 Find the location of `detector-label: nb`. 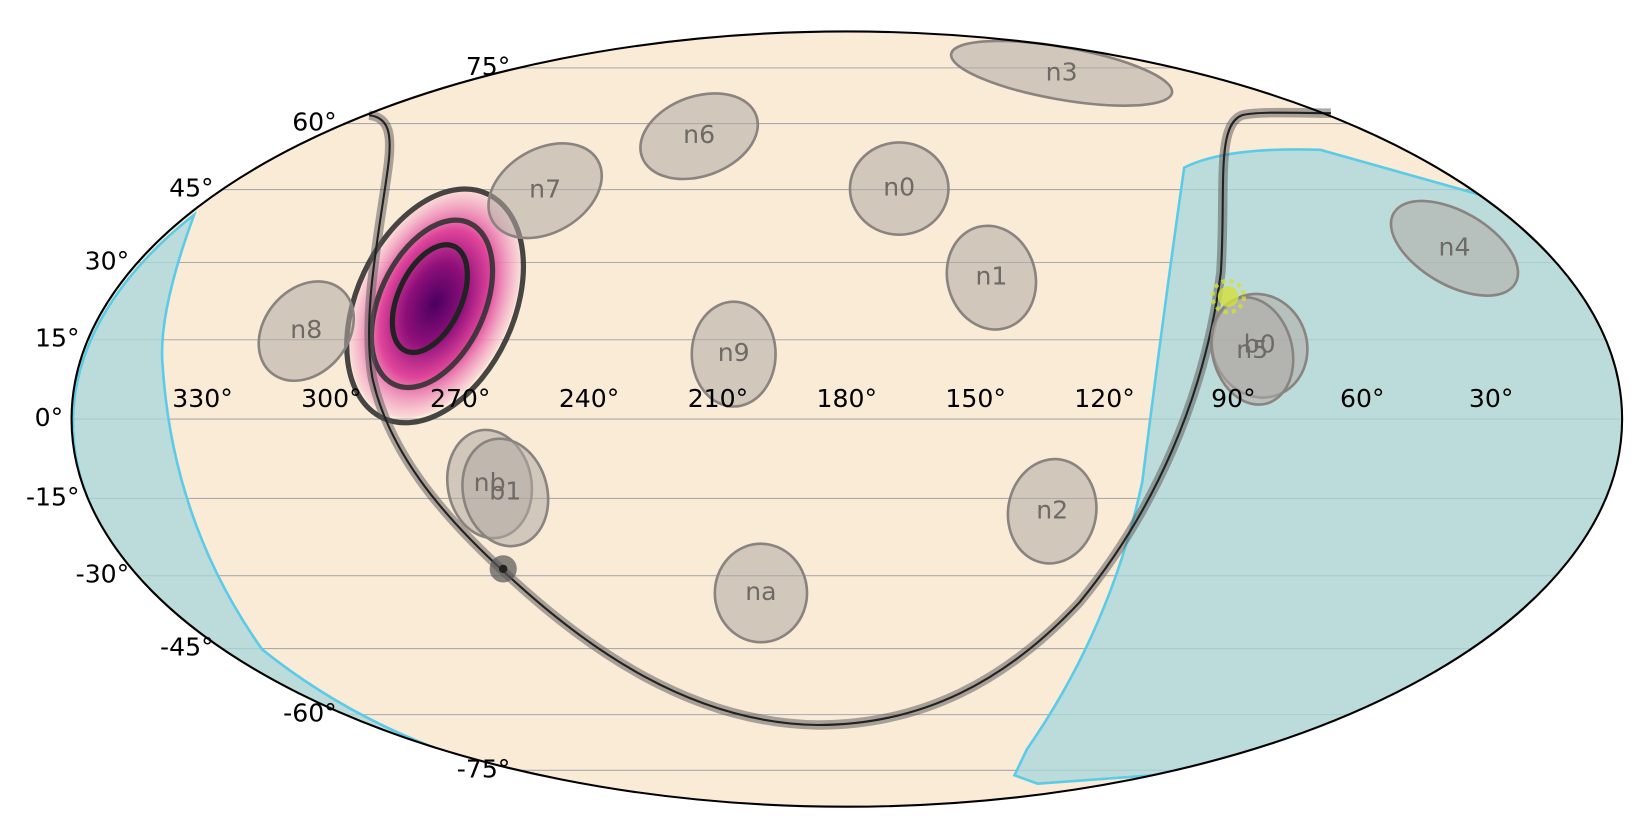

detector-label: nb is located at coordinates (490, 482).